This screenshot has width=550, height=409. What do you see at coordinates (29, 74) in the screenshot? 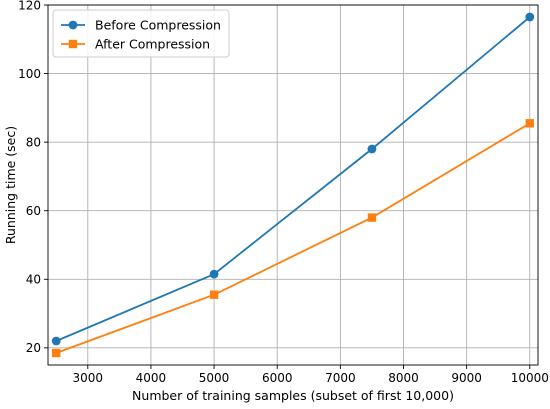
I see `y-tick-label: 100` at bounding box center [29, 74].